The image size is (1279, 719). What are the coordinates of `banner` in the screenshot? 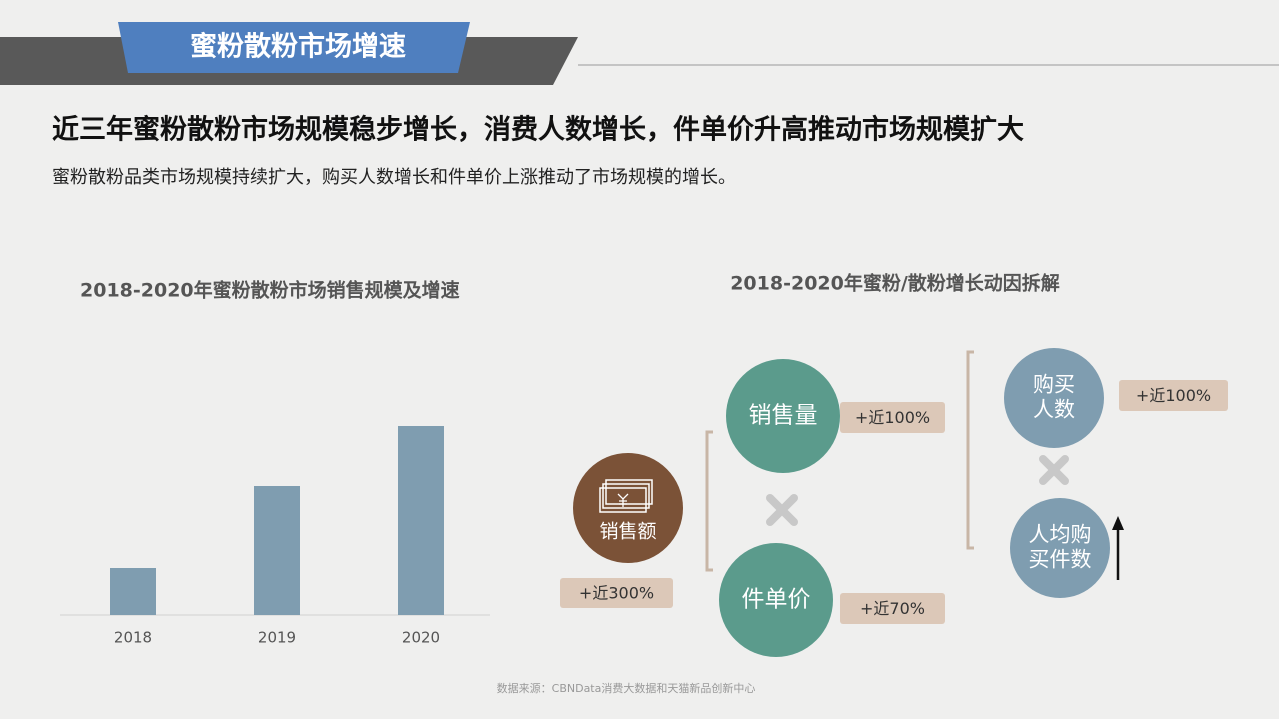 It's located at (294, 47).